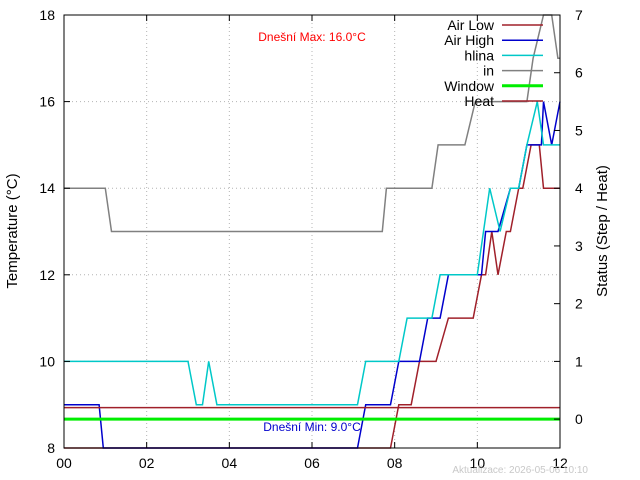 The image size is (640, 480). Describe the element at coordinates (479, 101) in the screenshot. I see `legend-label-heat: Heat` at that location.